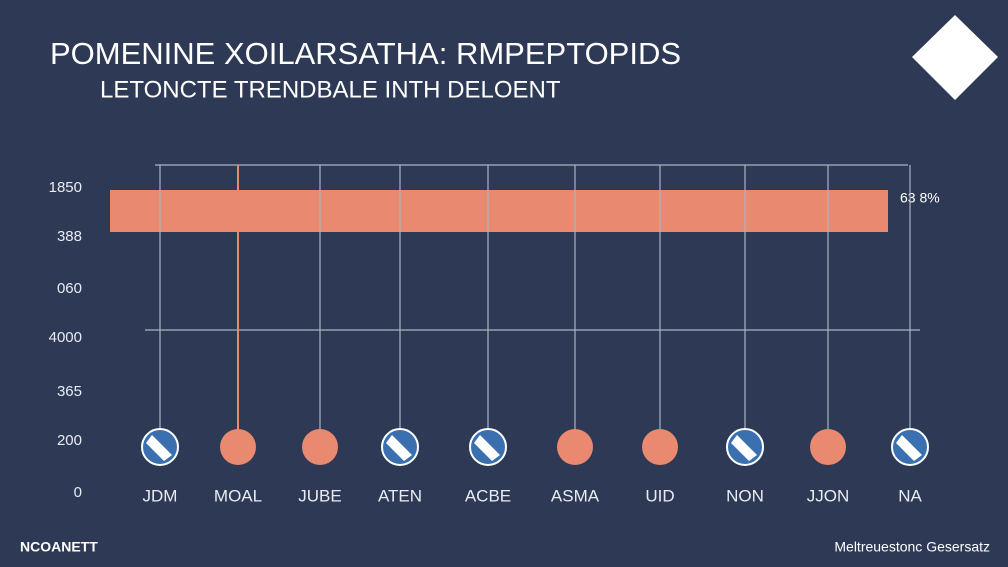 The image size is (1008, 567). Describe the element at coordinates (65, 337) in the screenshot. I see `axis-label: 4000` at that location.